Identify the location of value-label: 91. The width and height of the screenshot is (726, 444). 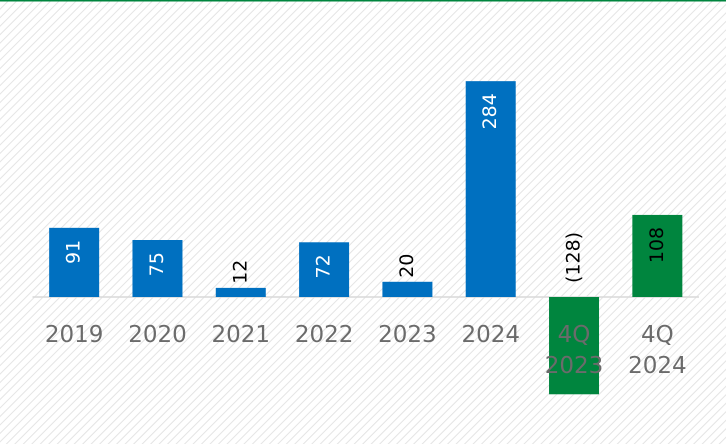
(74, 252).